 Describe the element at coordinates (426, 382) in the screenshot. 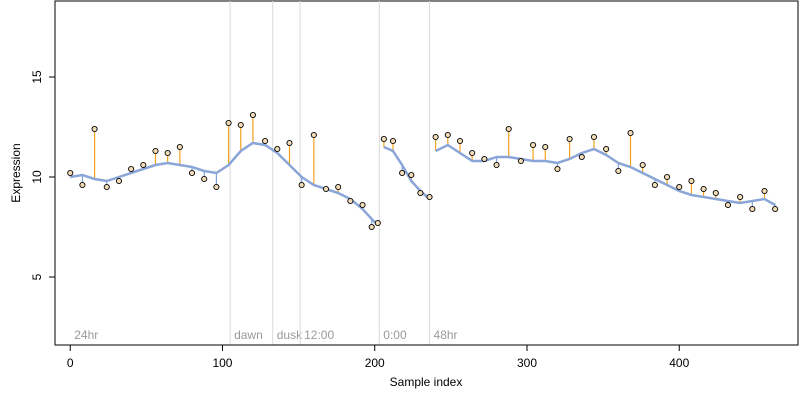

I see `x-axis-title: Sample index` at that location.